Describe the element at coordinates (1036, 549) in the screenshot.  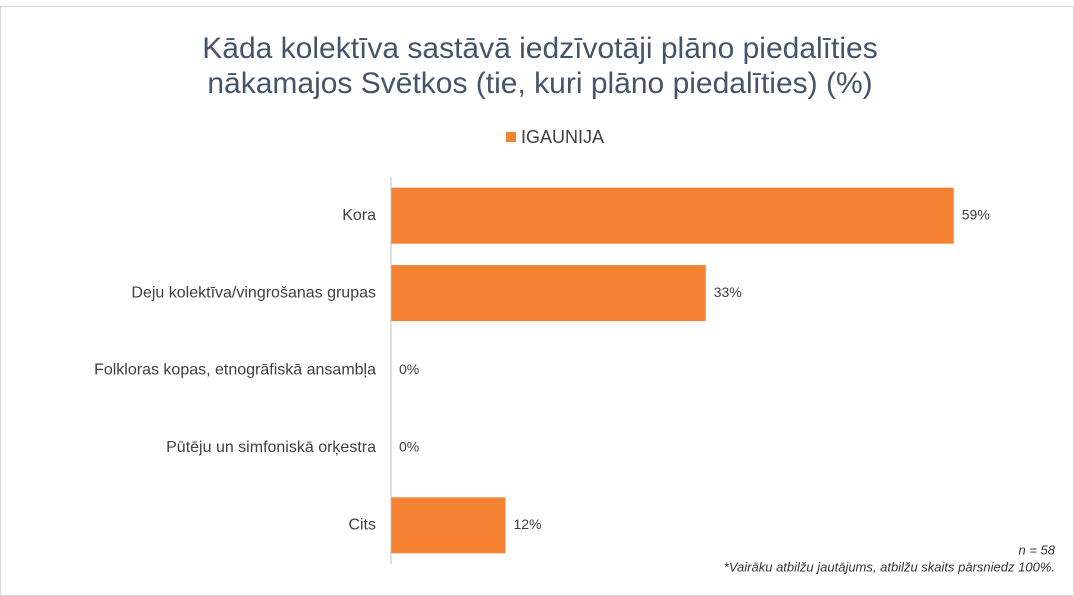
I see `note: n = 58` at that location.